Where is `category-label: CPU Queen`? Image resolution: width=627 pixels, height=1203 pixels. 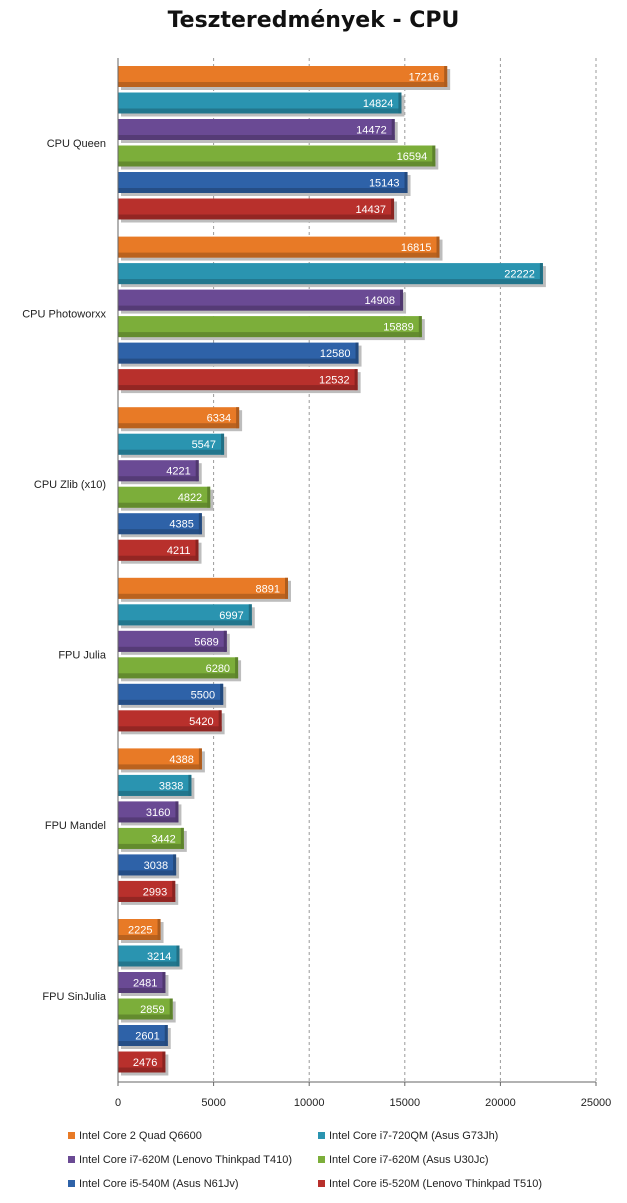 category-label: CPU Queen is located at coordinates (76, 144).